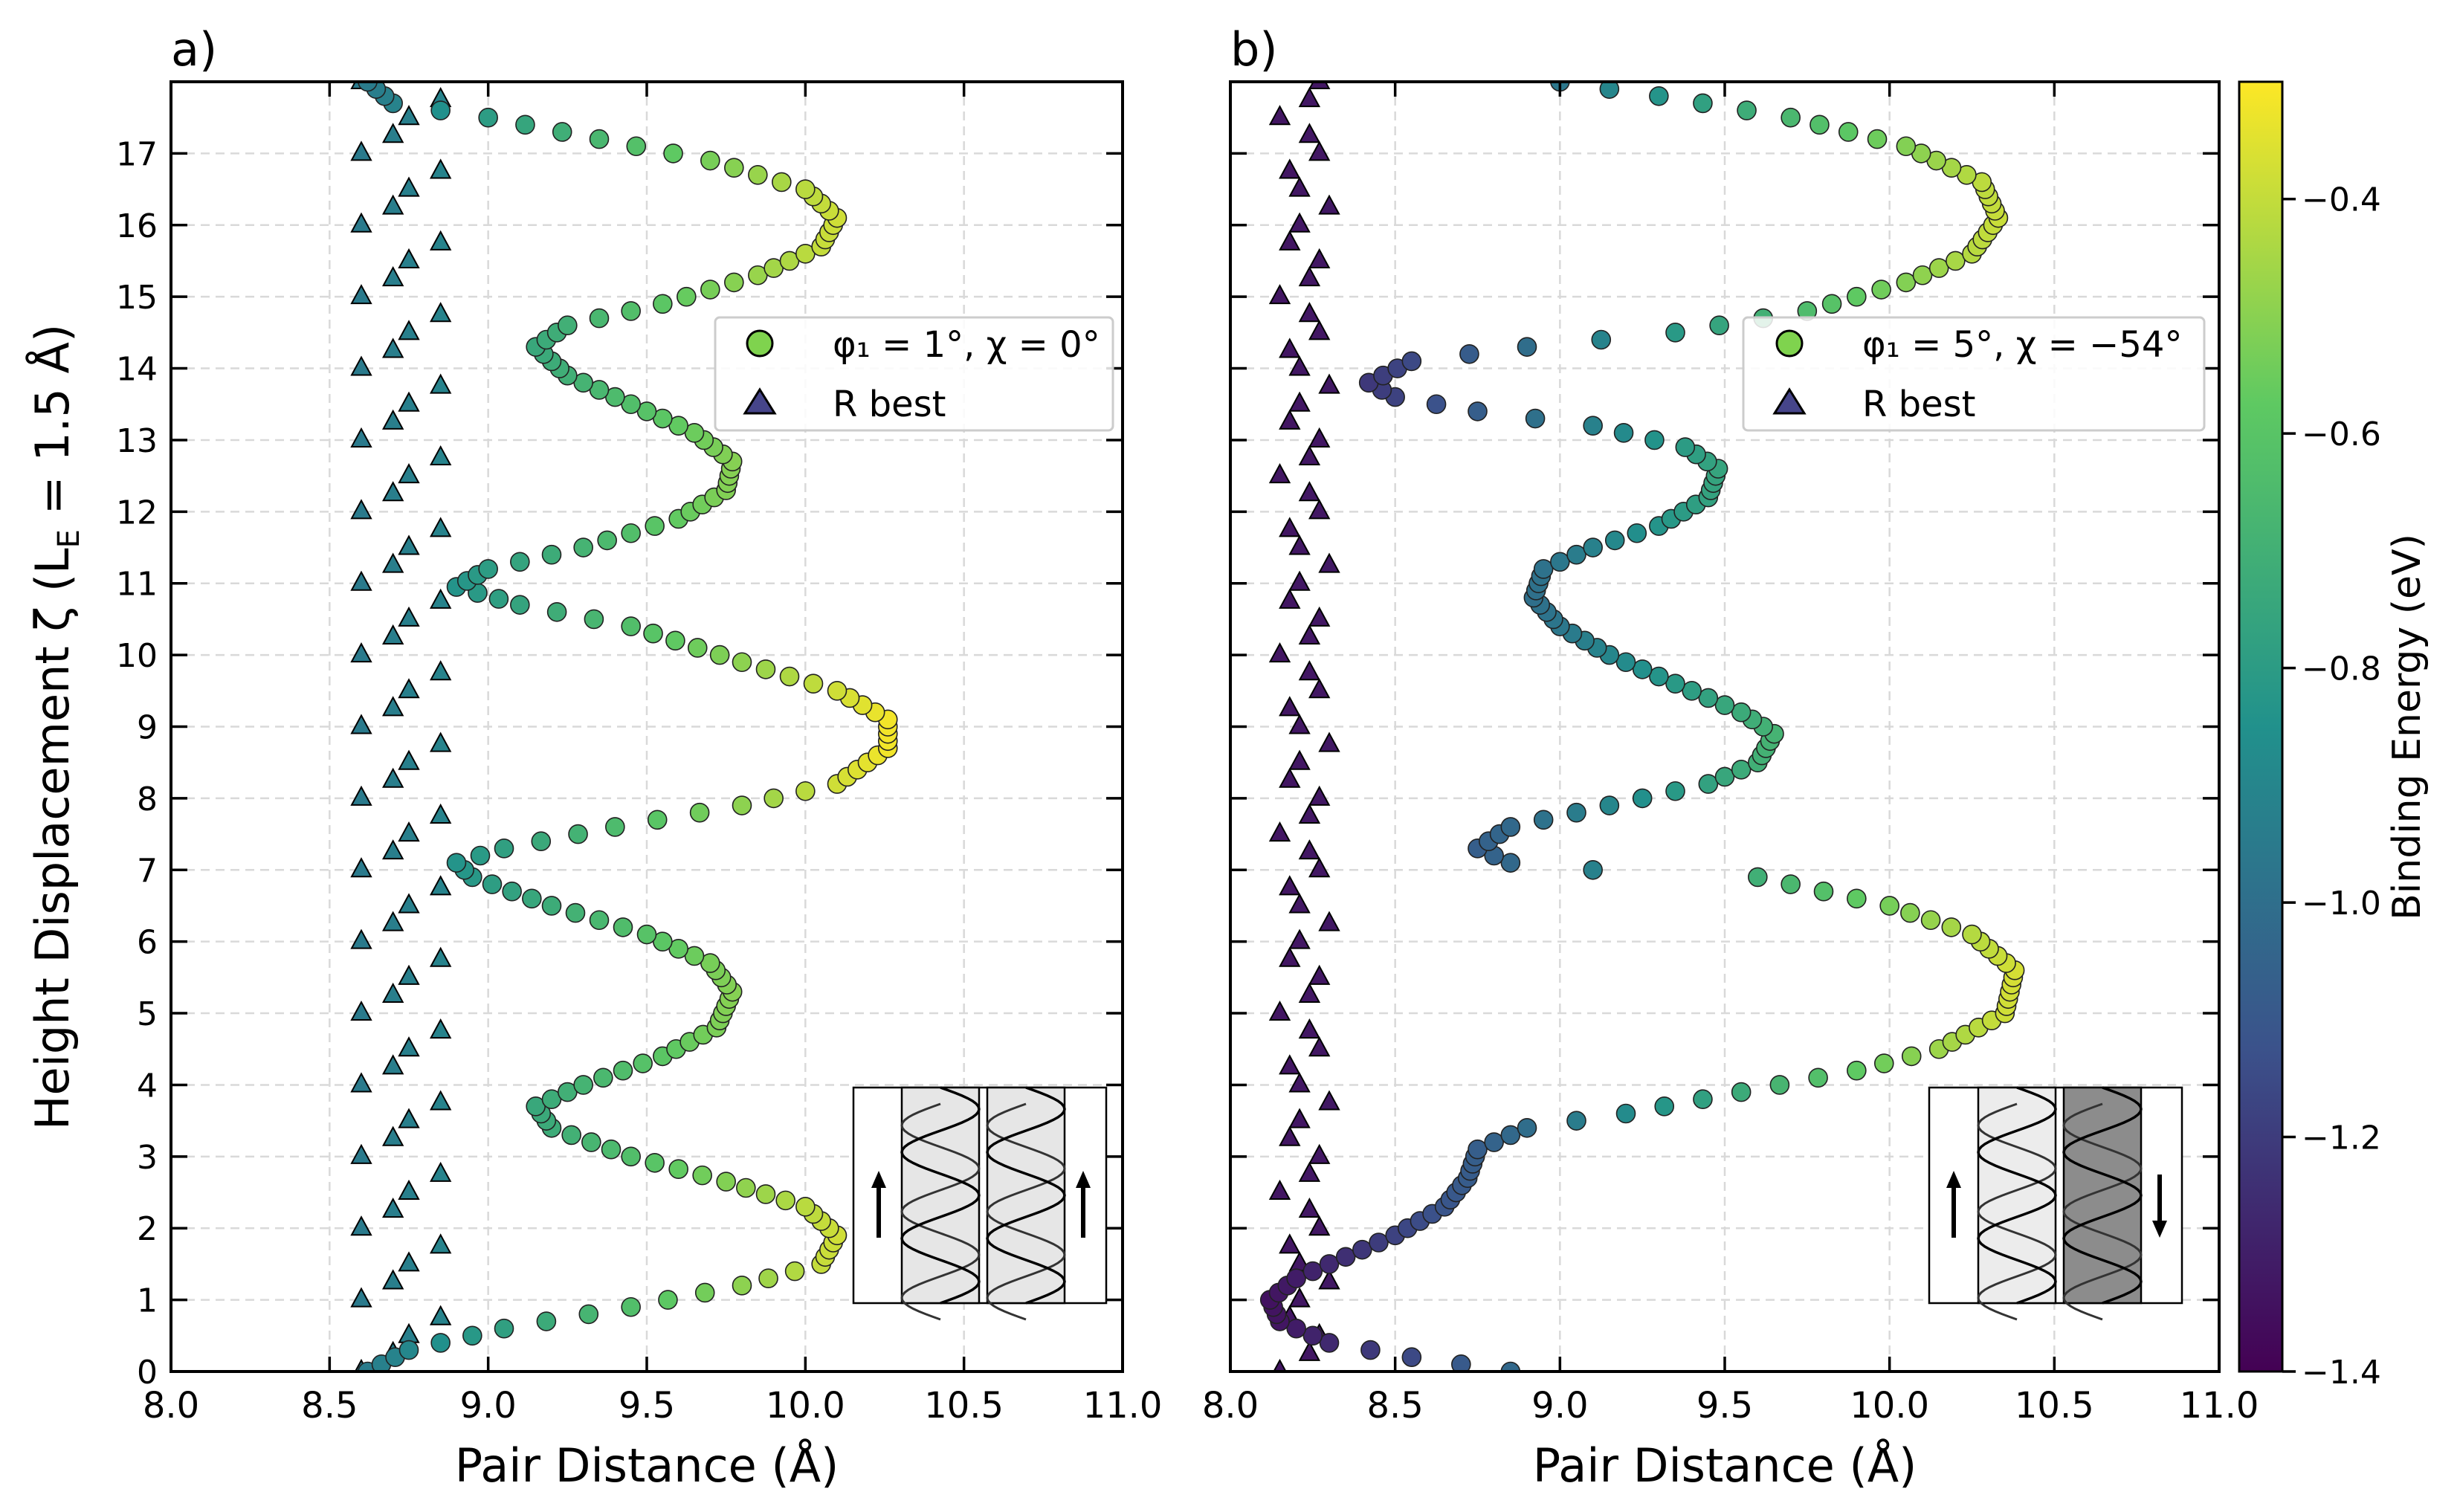 The height and width of the screenshot is (1512, 2460). What do you see at coordinates (760, 401) in the screenshot?
I see `legend-triangle-marker-a` at bounding box center [760, 401].